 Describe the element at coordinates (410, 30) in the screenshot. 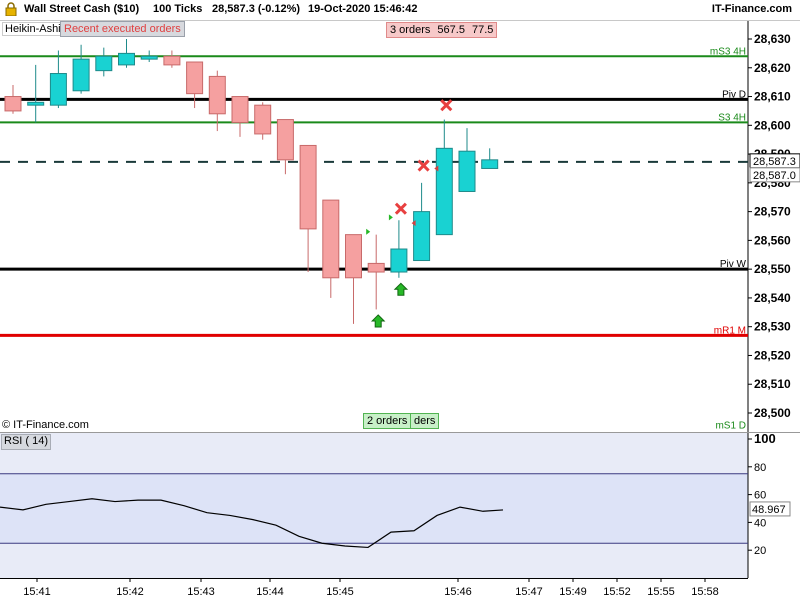

I see `orders-count: 3 orders` at that location.